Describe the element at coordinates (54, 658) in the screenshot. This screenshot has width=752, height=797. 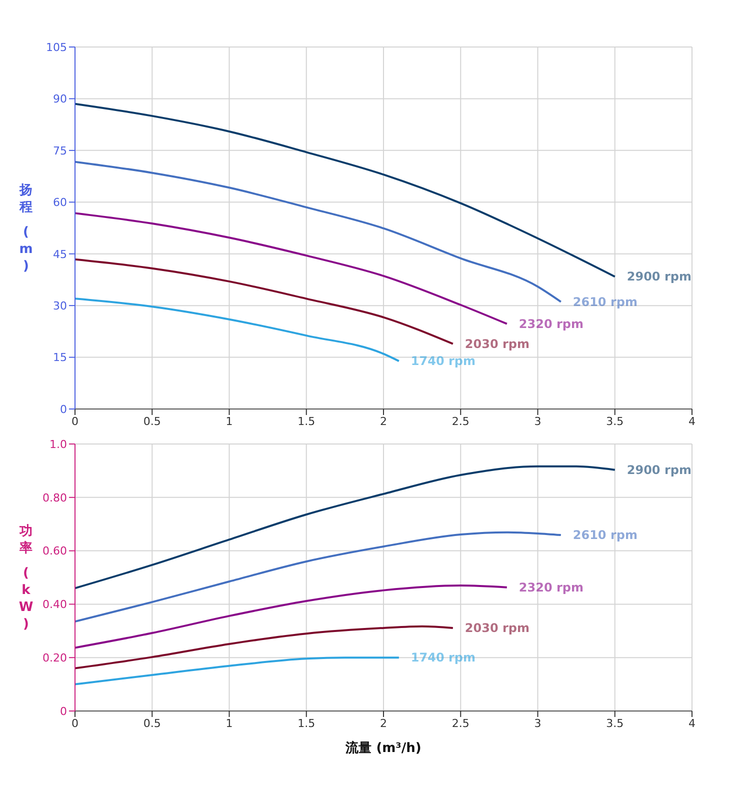
I see `y-tick-label: 0.20` at that location.